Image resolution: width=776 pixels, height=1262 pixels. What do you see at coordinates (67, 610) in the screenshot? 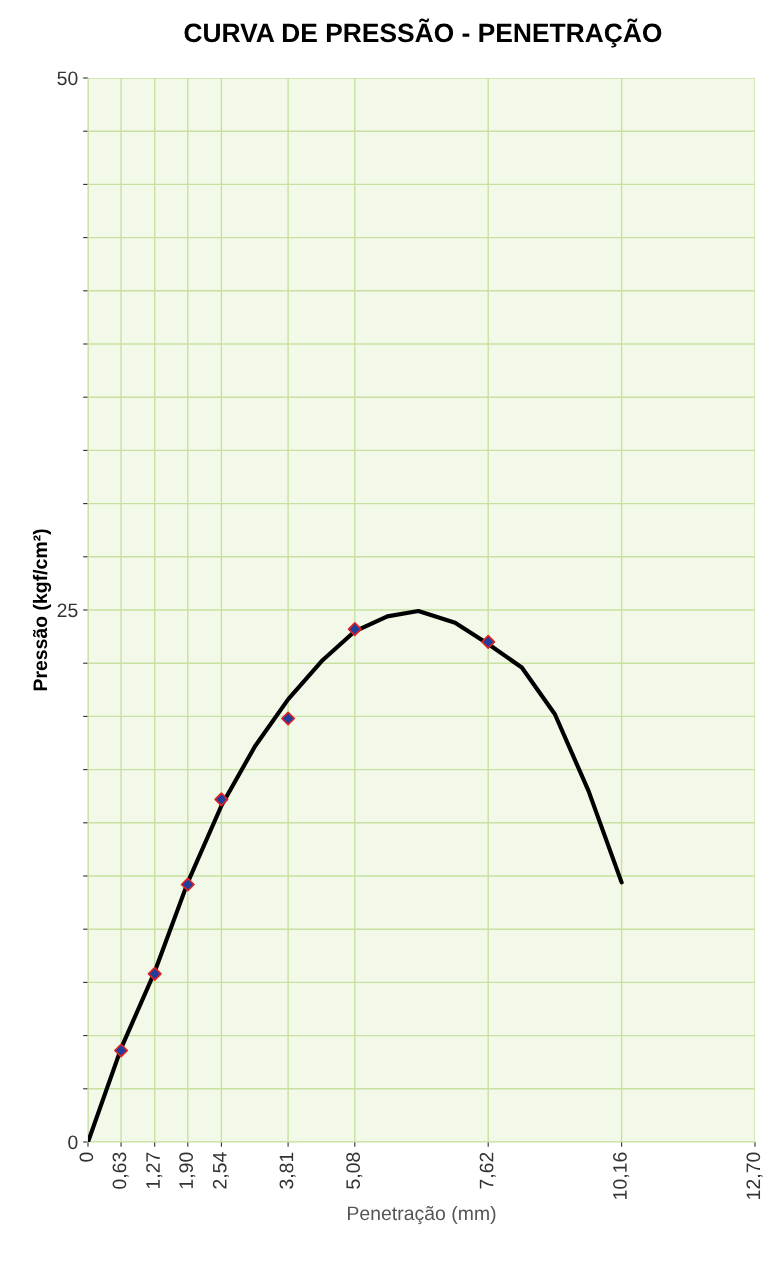
I see `y-tick-label: 25` at bounding box center [67, 610].